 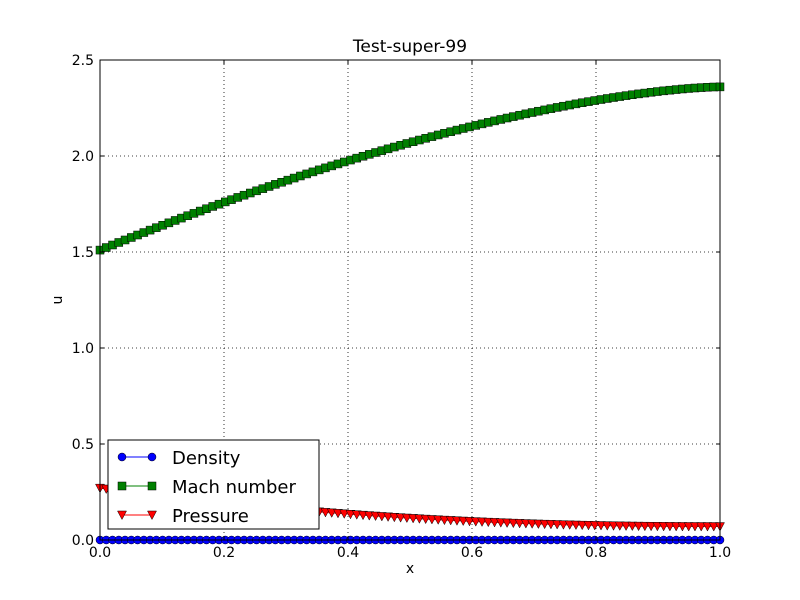 What do you see at coordinates (58, 300) in the screenshot?
I see `y-axis-label: u` at bounding box center [58, 300].